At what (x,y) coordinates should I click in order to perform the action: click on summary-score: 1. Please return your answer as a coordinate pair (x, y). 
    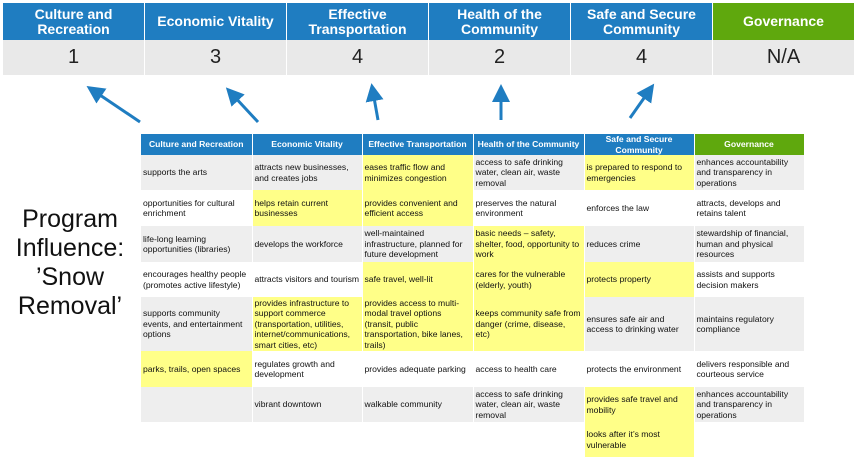
    Looking at the image, I should click on (74, 57).